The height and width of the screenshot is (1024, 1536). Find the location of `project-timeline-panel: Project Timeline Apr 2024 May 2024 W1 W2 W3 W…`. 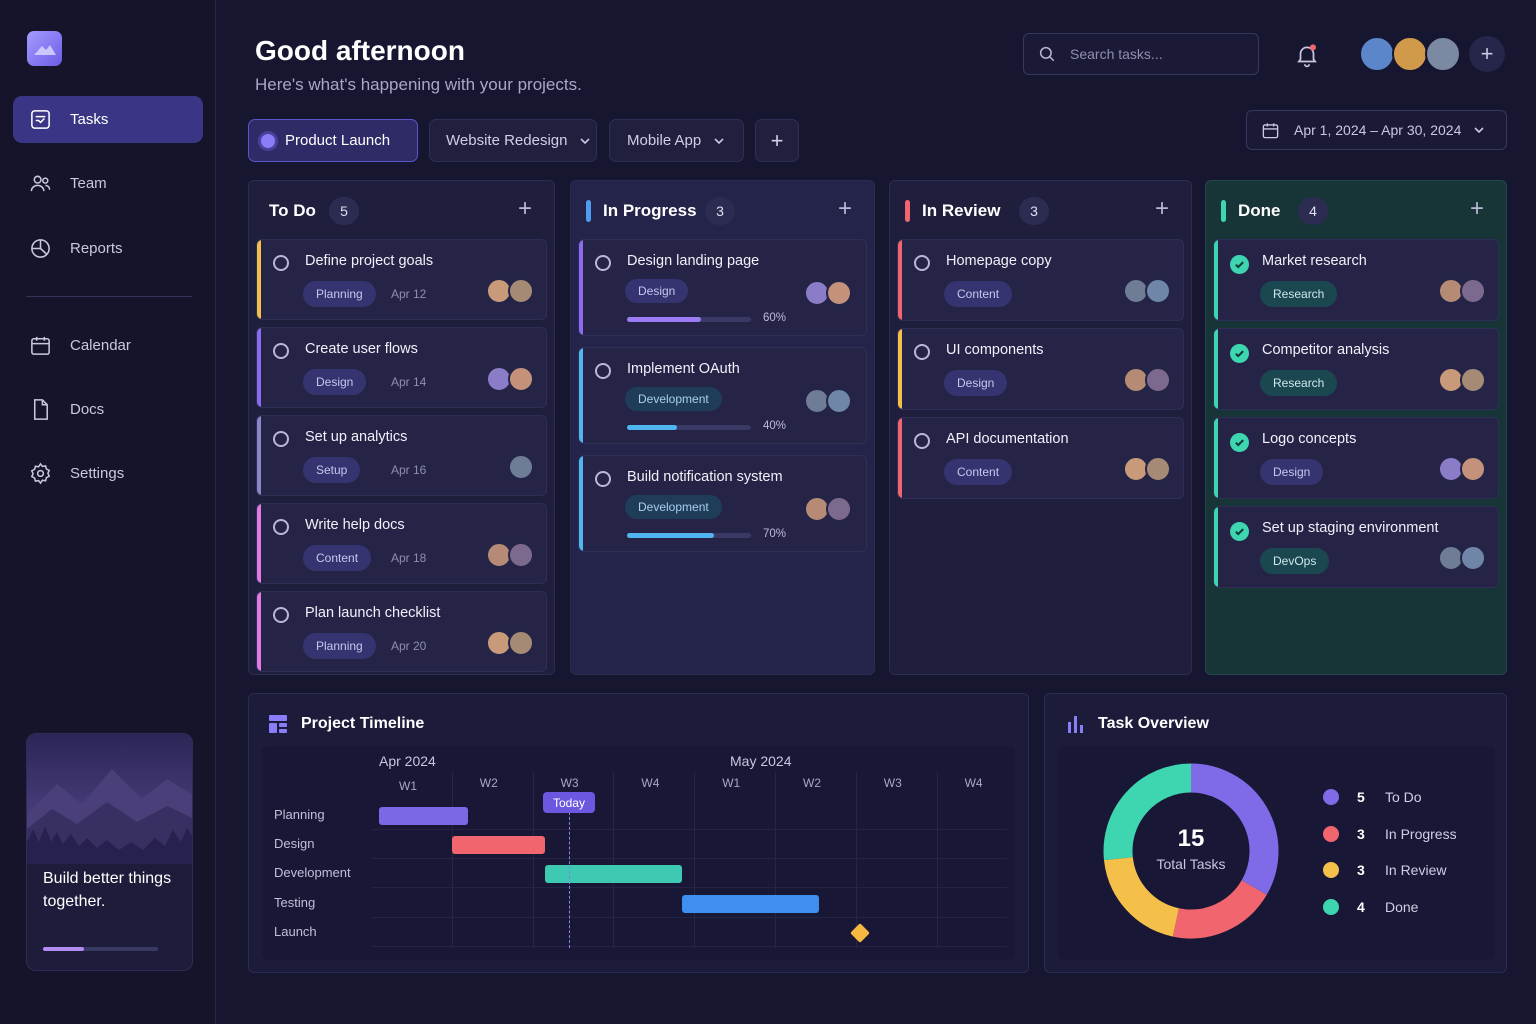

project-timeline-panel: Project Timeline Apr 2024 May 2024 W1 W2 W3 W… is located at coordinates (638, 833).